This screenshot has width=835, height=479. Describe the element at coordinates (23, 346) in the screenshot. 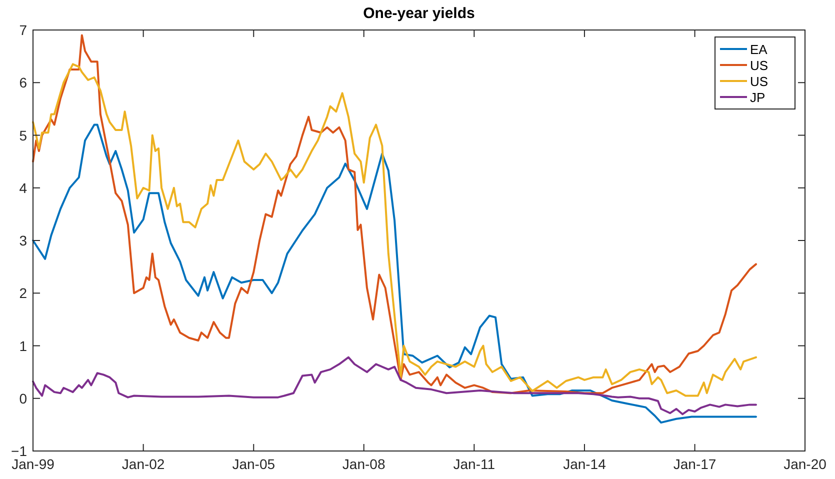

I see `y-tick-label: 1` at that location.